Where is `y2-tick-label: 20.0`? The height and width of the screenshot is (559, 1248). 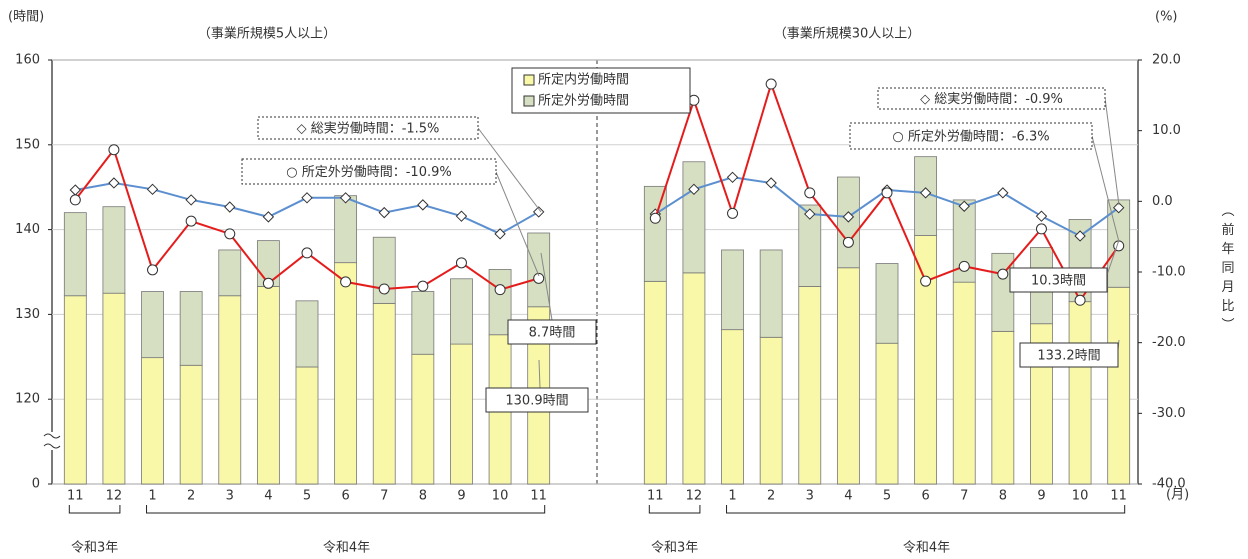 y2-tick-label: 20.0 is located at coordinates (1166, 60).